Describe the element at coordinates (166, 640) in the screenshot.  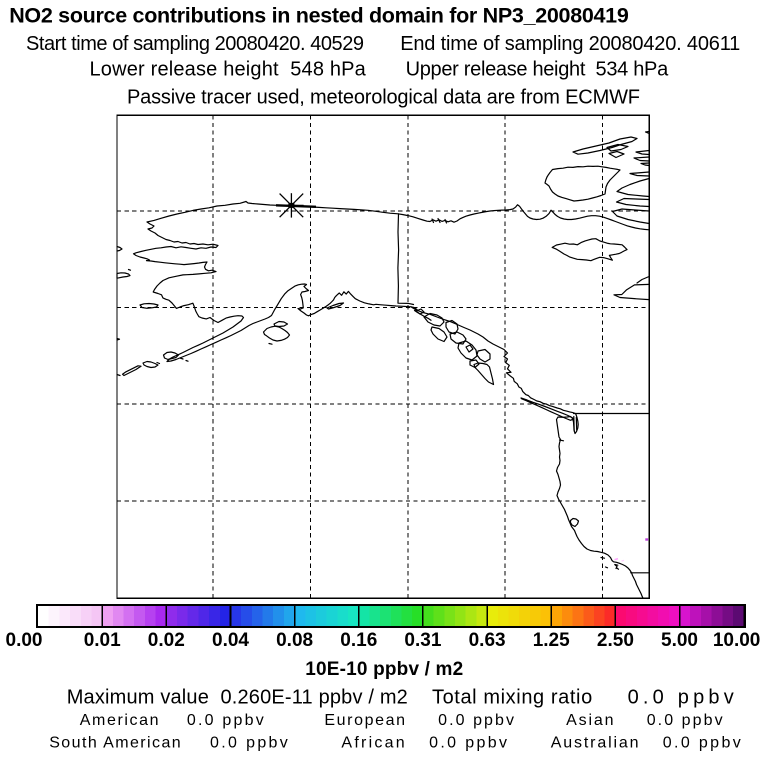
I see `svg-text: 0.02` at that location.